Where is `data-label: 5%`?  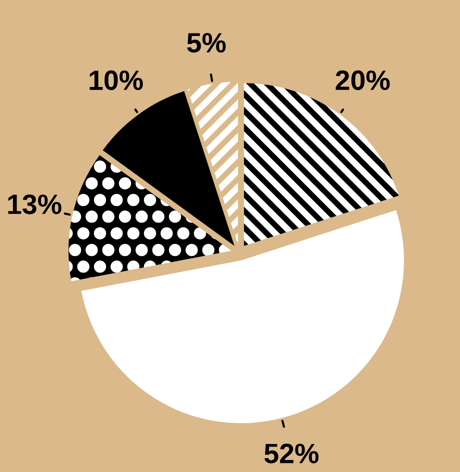
data-label: 5% is located at coordinates (206, 42).